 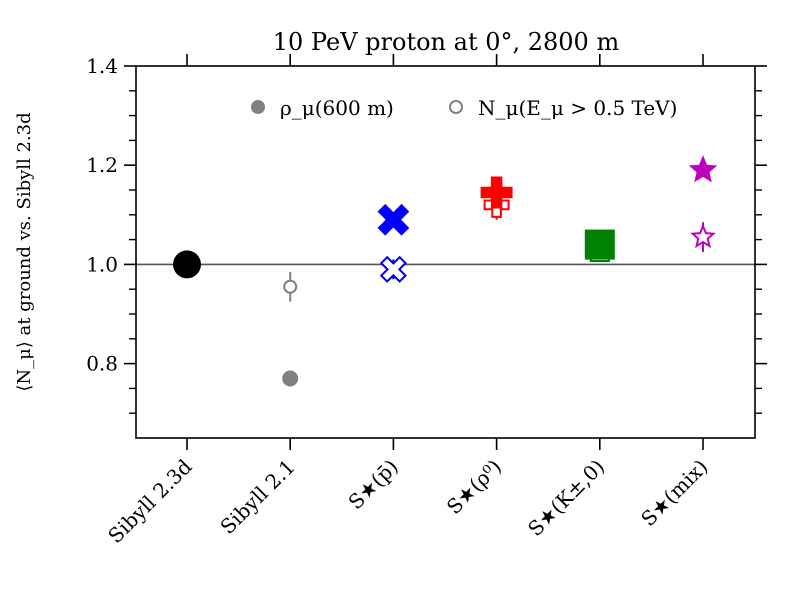 I want to click on filled-marker-x, so click(x=393, y=219).